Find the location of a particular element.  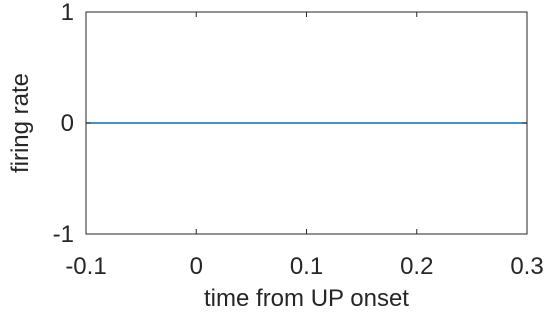

y-tick-label: 1 is located at coordinates (67, 13).